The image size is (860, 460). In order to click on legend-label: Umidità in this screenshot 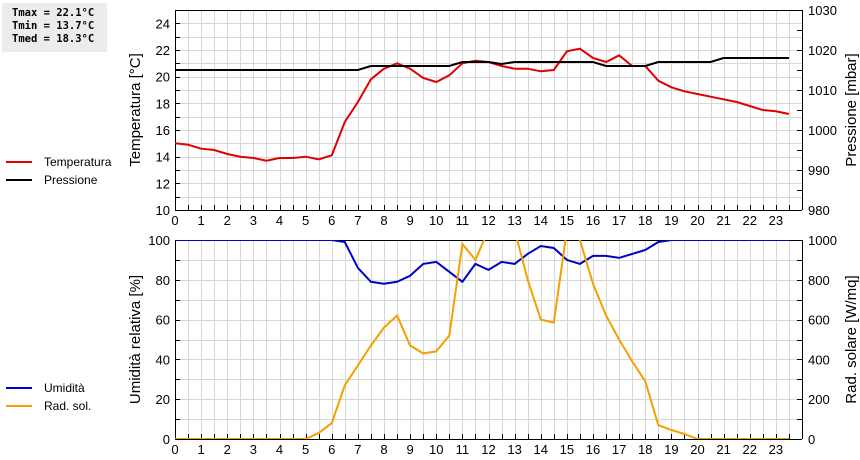, I will do `click(64, 388)`.